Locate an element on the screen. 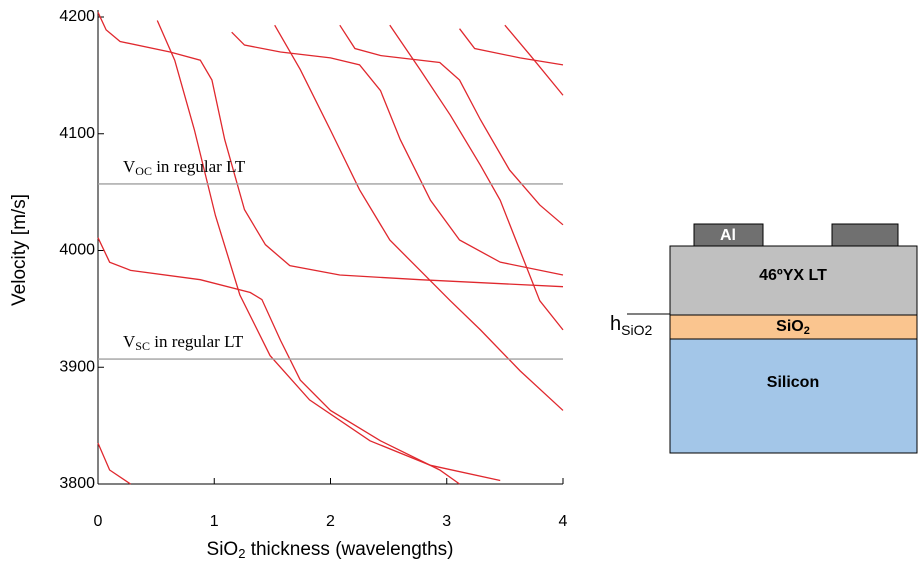  x-tick-label: 0 is located at coordinates (98, 521).